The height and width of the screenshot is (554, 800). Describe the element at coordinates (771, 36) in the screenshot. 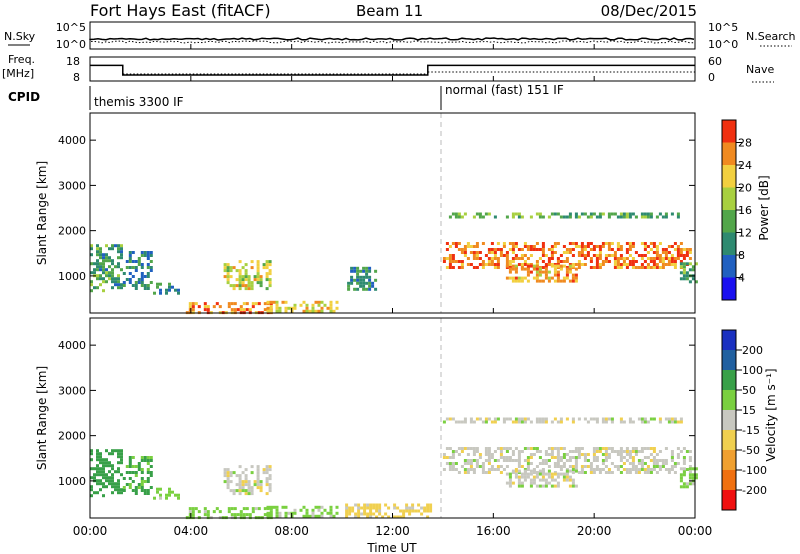

I see `nsearch-label: N.Search` at that location.